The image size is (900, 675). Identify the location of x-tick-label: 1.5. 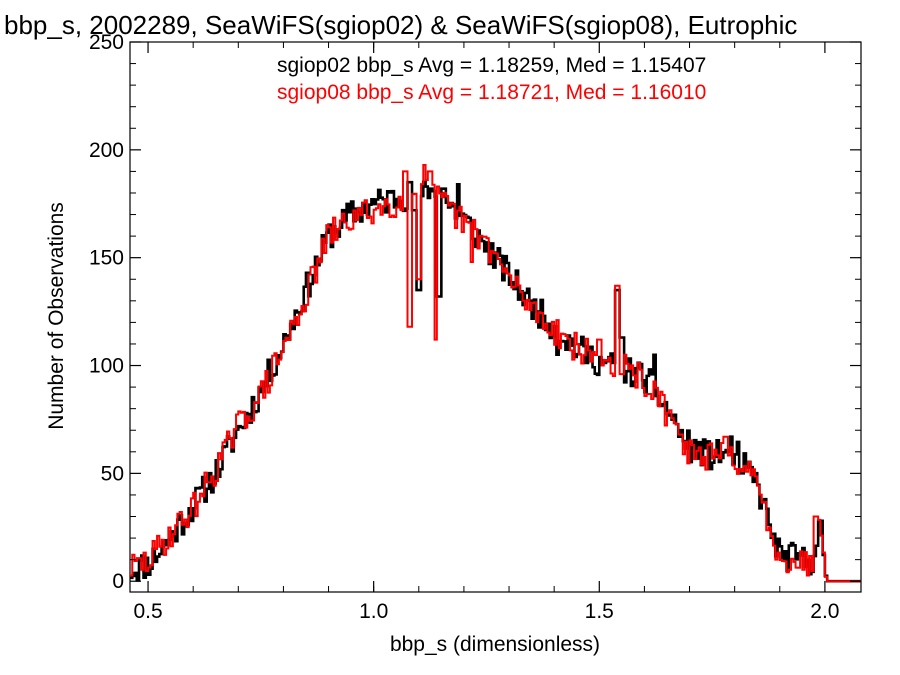
(599, 611).